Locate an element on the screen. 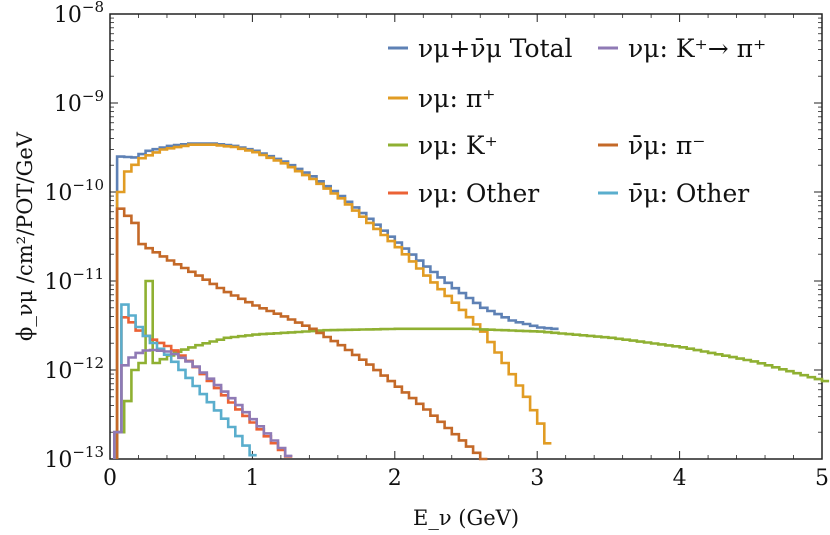 The image size is (830, 535). legend-label: ν̄μ: Other is located at coordinates (688, 193).